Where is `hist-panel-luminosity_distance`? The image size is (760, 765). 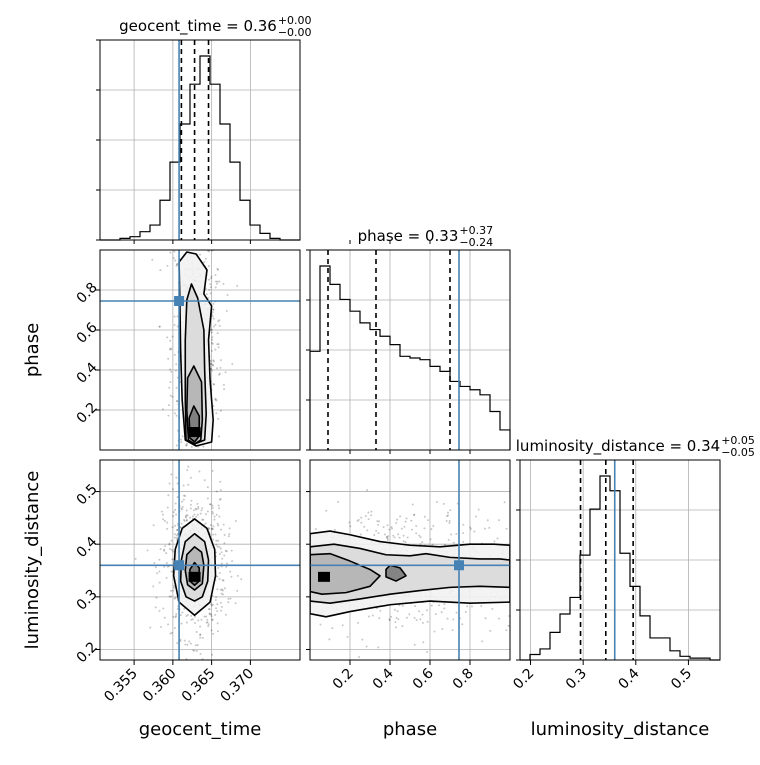 hist-panel-luminosity_distance is located at coordinates (618, 560).